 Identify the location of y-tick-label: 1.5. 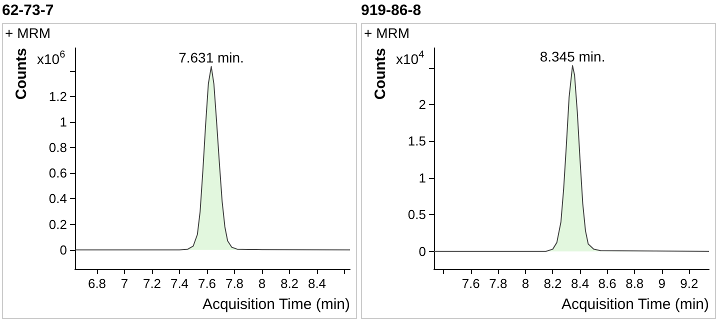
(417, 141).